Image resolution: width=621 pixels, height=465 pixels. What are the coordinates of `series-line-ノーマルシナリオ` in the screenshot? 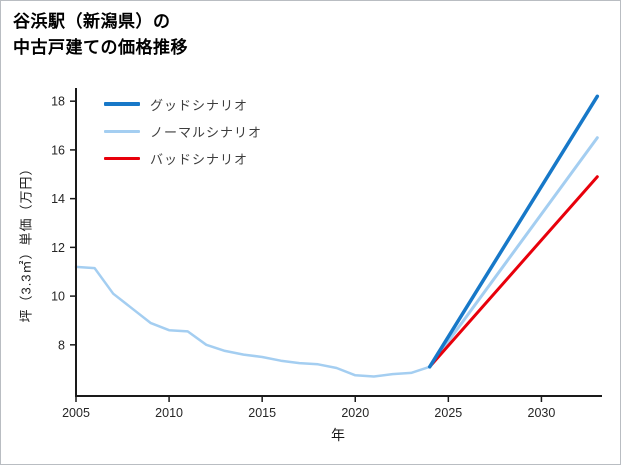 It's located at (513, 252).